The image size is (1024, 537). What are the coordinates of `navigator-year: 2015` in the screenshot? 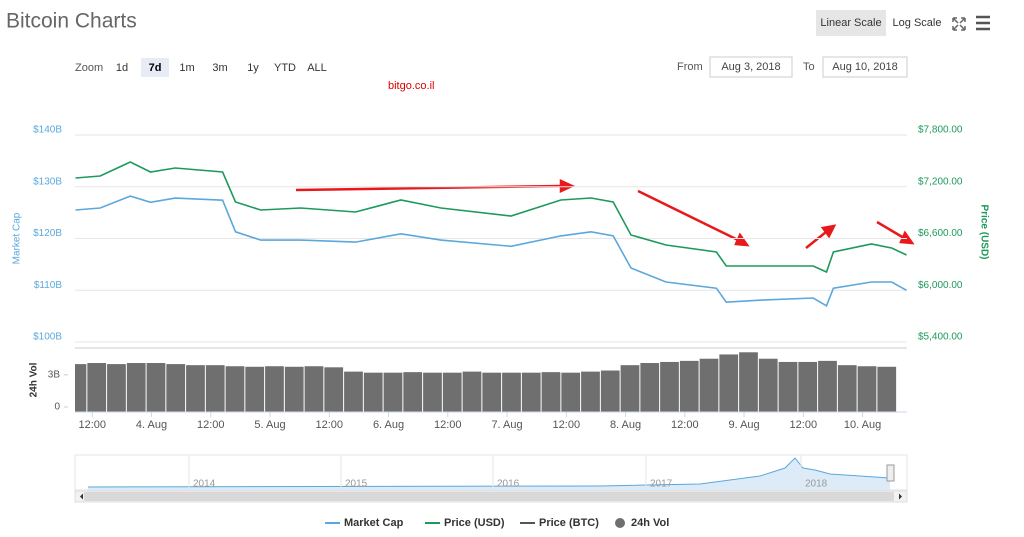 It's located at (356, 484).